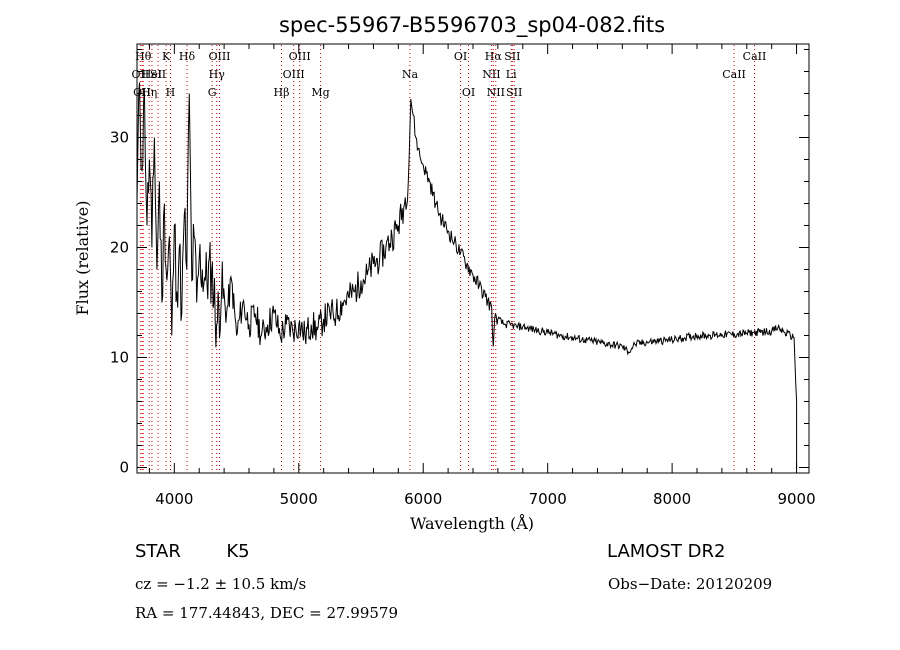 This screenshot has width=900, height=650. I want to click on line-label-11: OIII, so click(219, 56).